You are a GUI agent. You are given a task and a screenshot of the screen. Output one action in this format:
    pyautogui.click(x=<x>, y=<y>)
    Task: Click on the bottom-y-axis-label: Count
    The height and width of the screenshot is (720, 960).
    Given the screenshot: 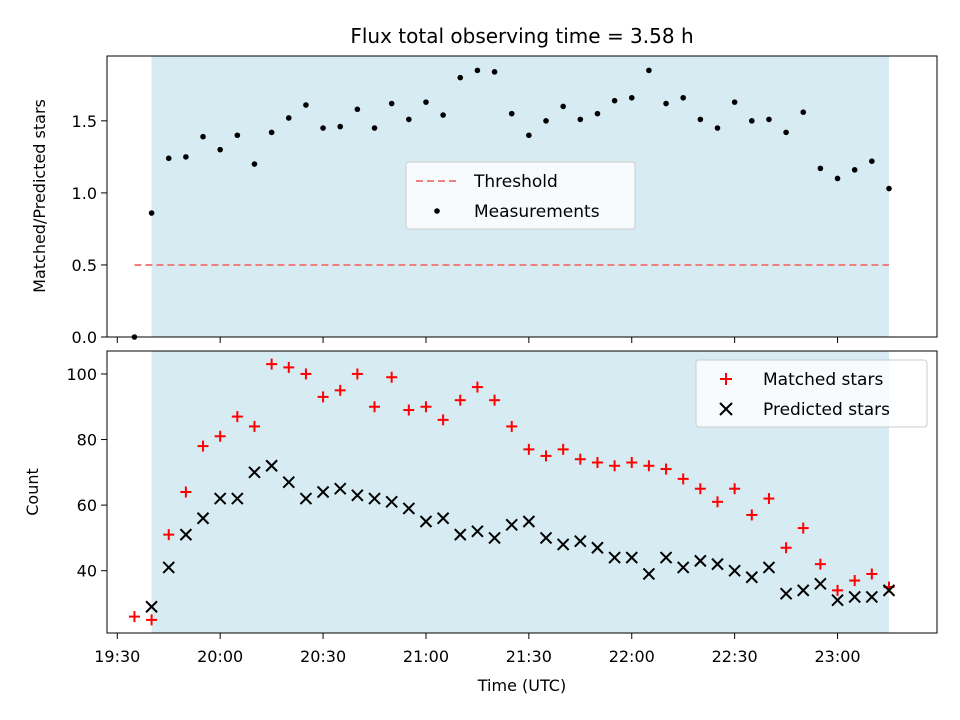 What is the action you would take?
    pyautogui.click(x=32, y=492)
    